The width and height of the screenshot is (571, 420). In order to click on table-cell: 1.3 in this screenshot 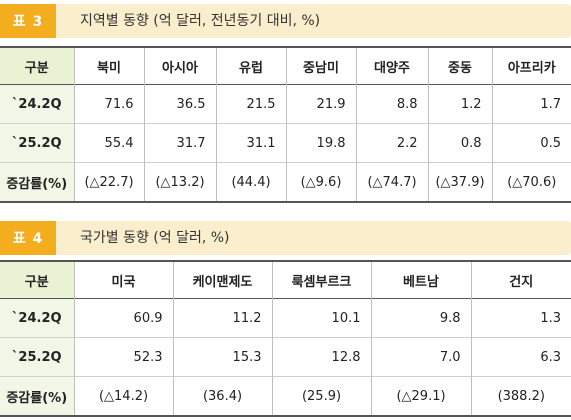, I will do `click(520, 318)`.